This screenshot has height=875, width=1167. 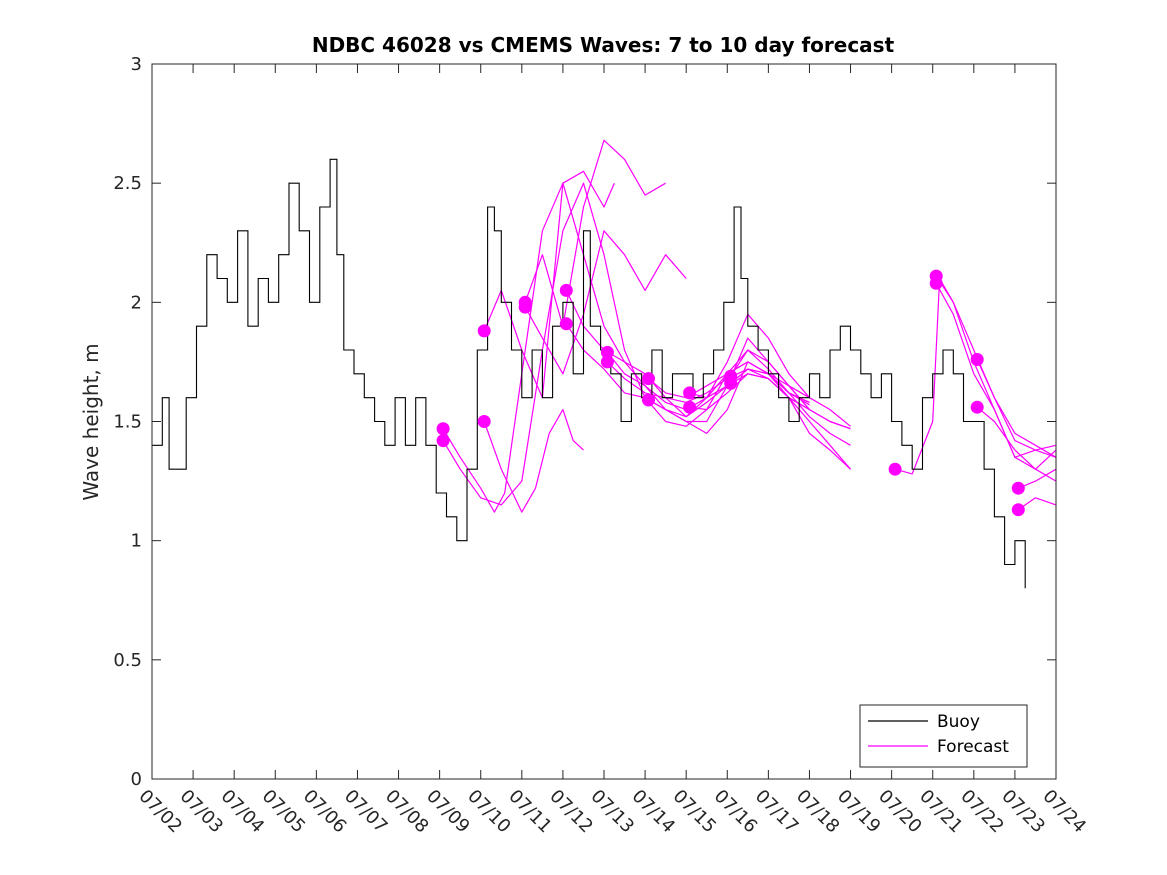 I want to click on x-tick-label: 07/03, so click(x=202, y=812).